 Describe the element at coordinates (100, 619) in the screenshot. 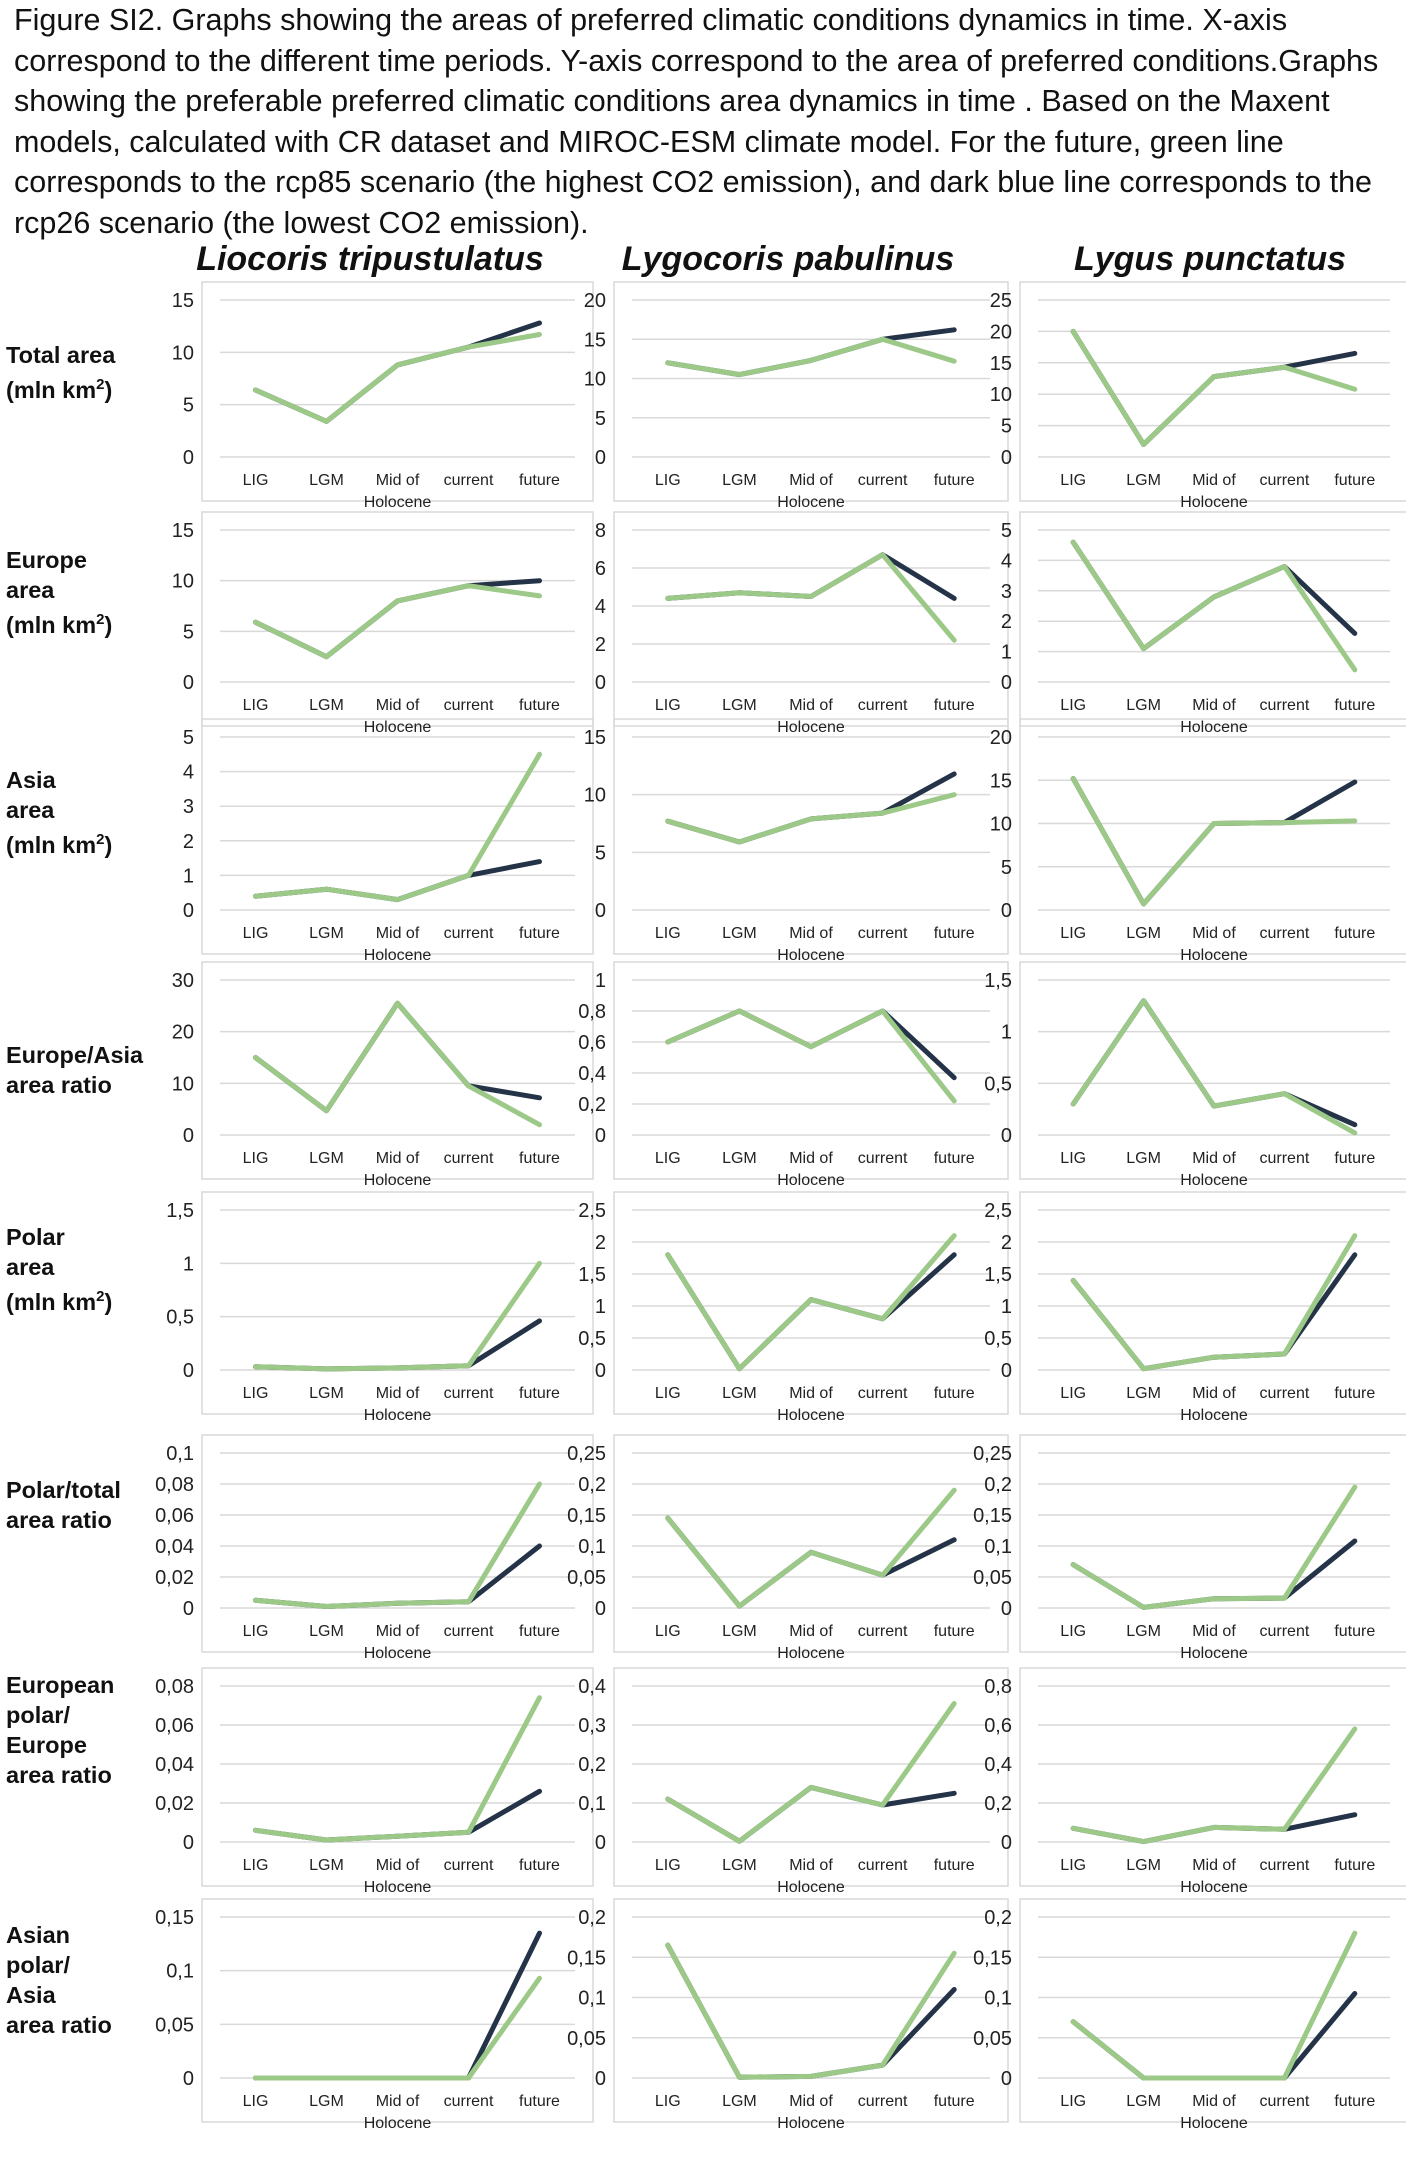

I see `row-label-superscript: 2` at that location.